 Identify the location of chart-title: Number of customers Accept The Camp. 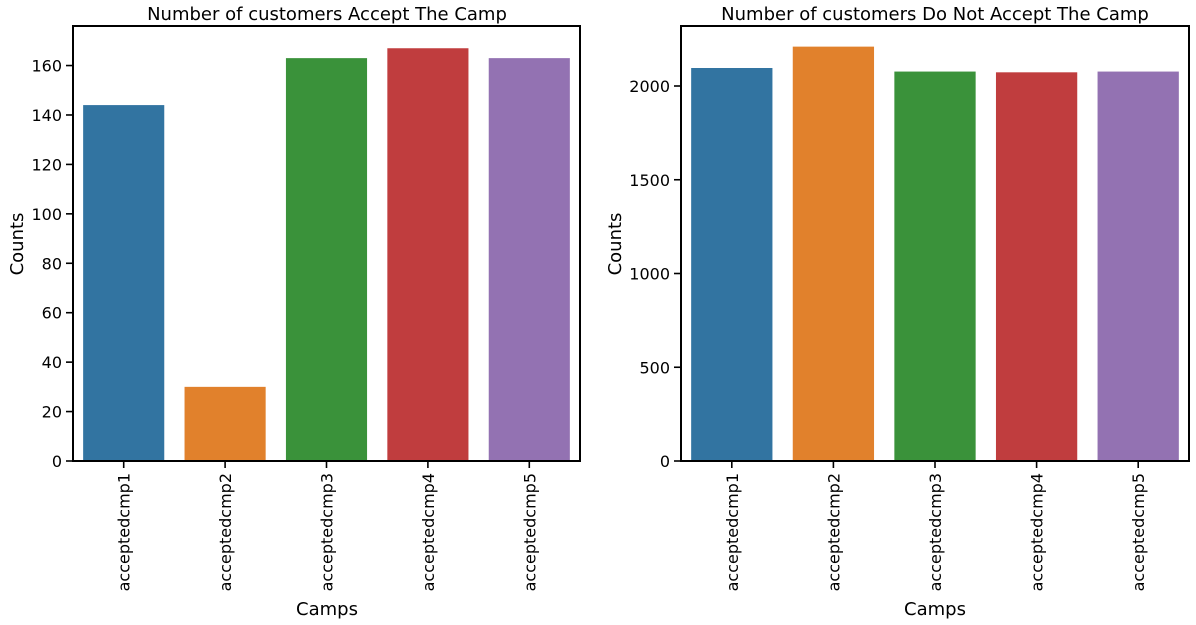
(327, 14).